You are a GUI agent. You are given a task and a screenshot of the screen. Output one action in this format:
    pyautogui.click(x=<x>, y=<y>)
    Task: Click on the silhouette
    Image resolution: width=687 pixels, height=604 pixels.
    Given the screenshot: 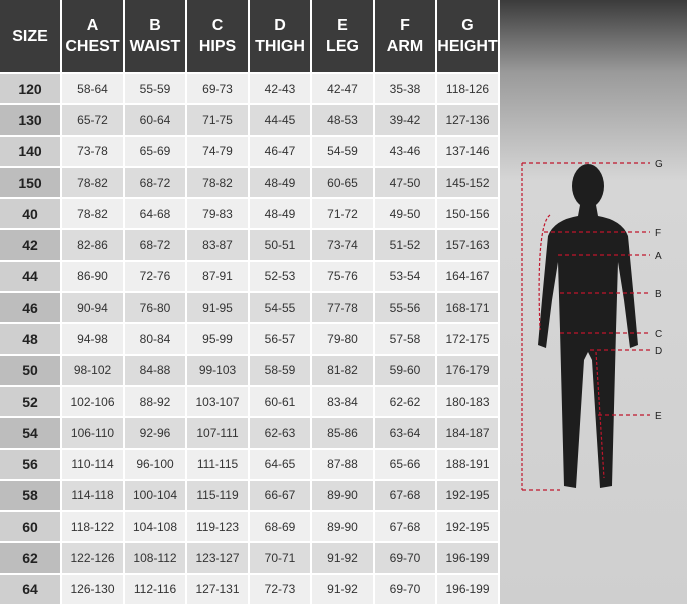 What is the action you would take?
    pyautogui.click(x=588, y=326)
    